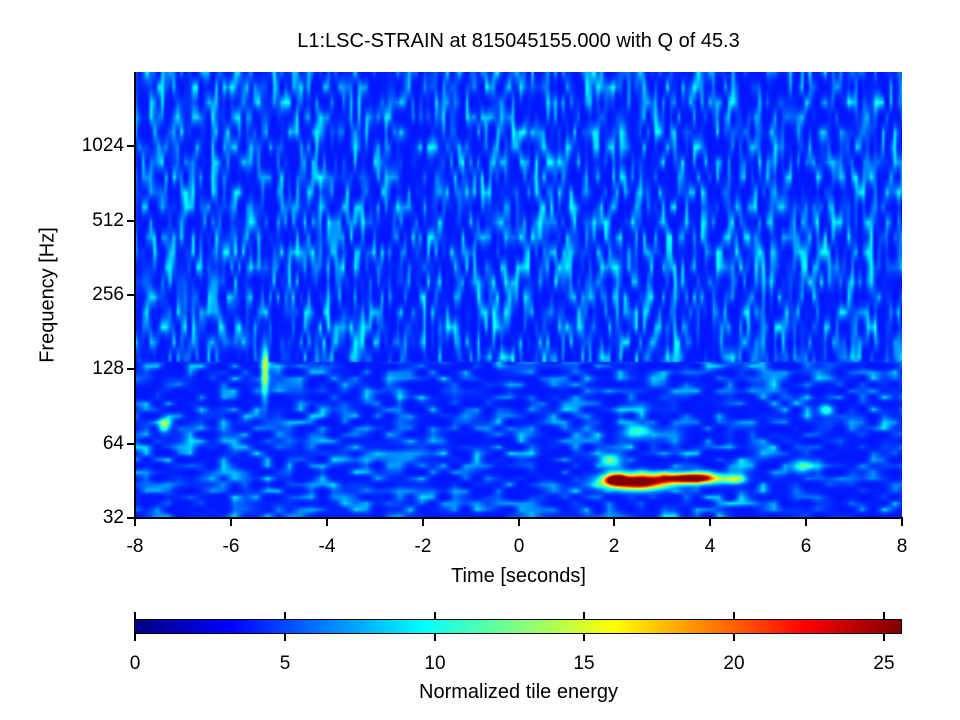 The image size is (960, 720). Describe the element at coordinates (47, 295) in the screenshot. I see `y-axis-label: Frequency [Hz]` at that location.